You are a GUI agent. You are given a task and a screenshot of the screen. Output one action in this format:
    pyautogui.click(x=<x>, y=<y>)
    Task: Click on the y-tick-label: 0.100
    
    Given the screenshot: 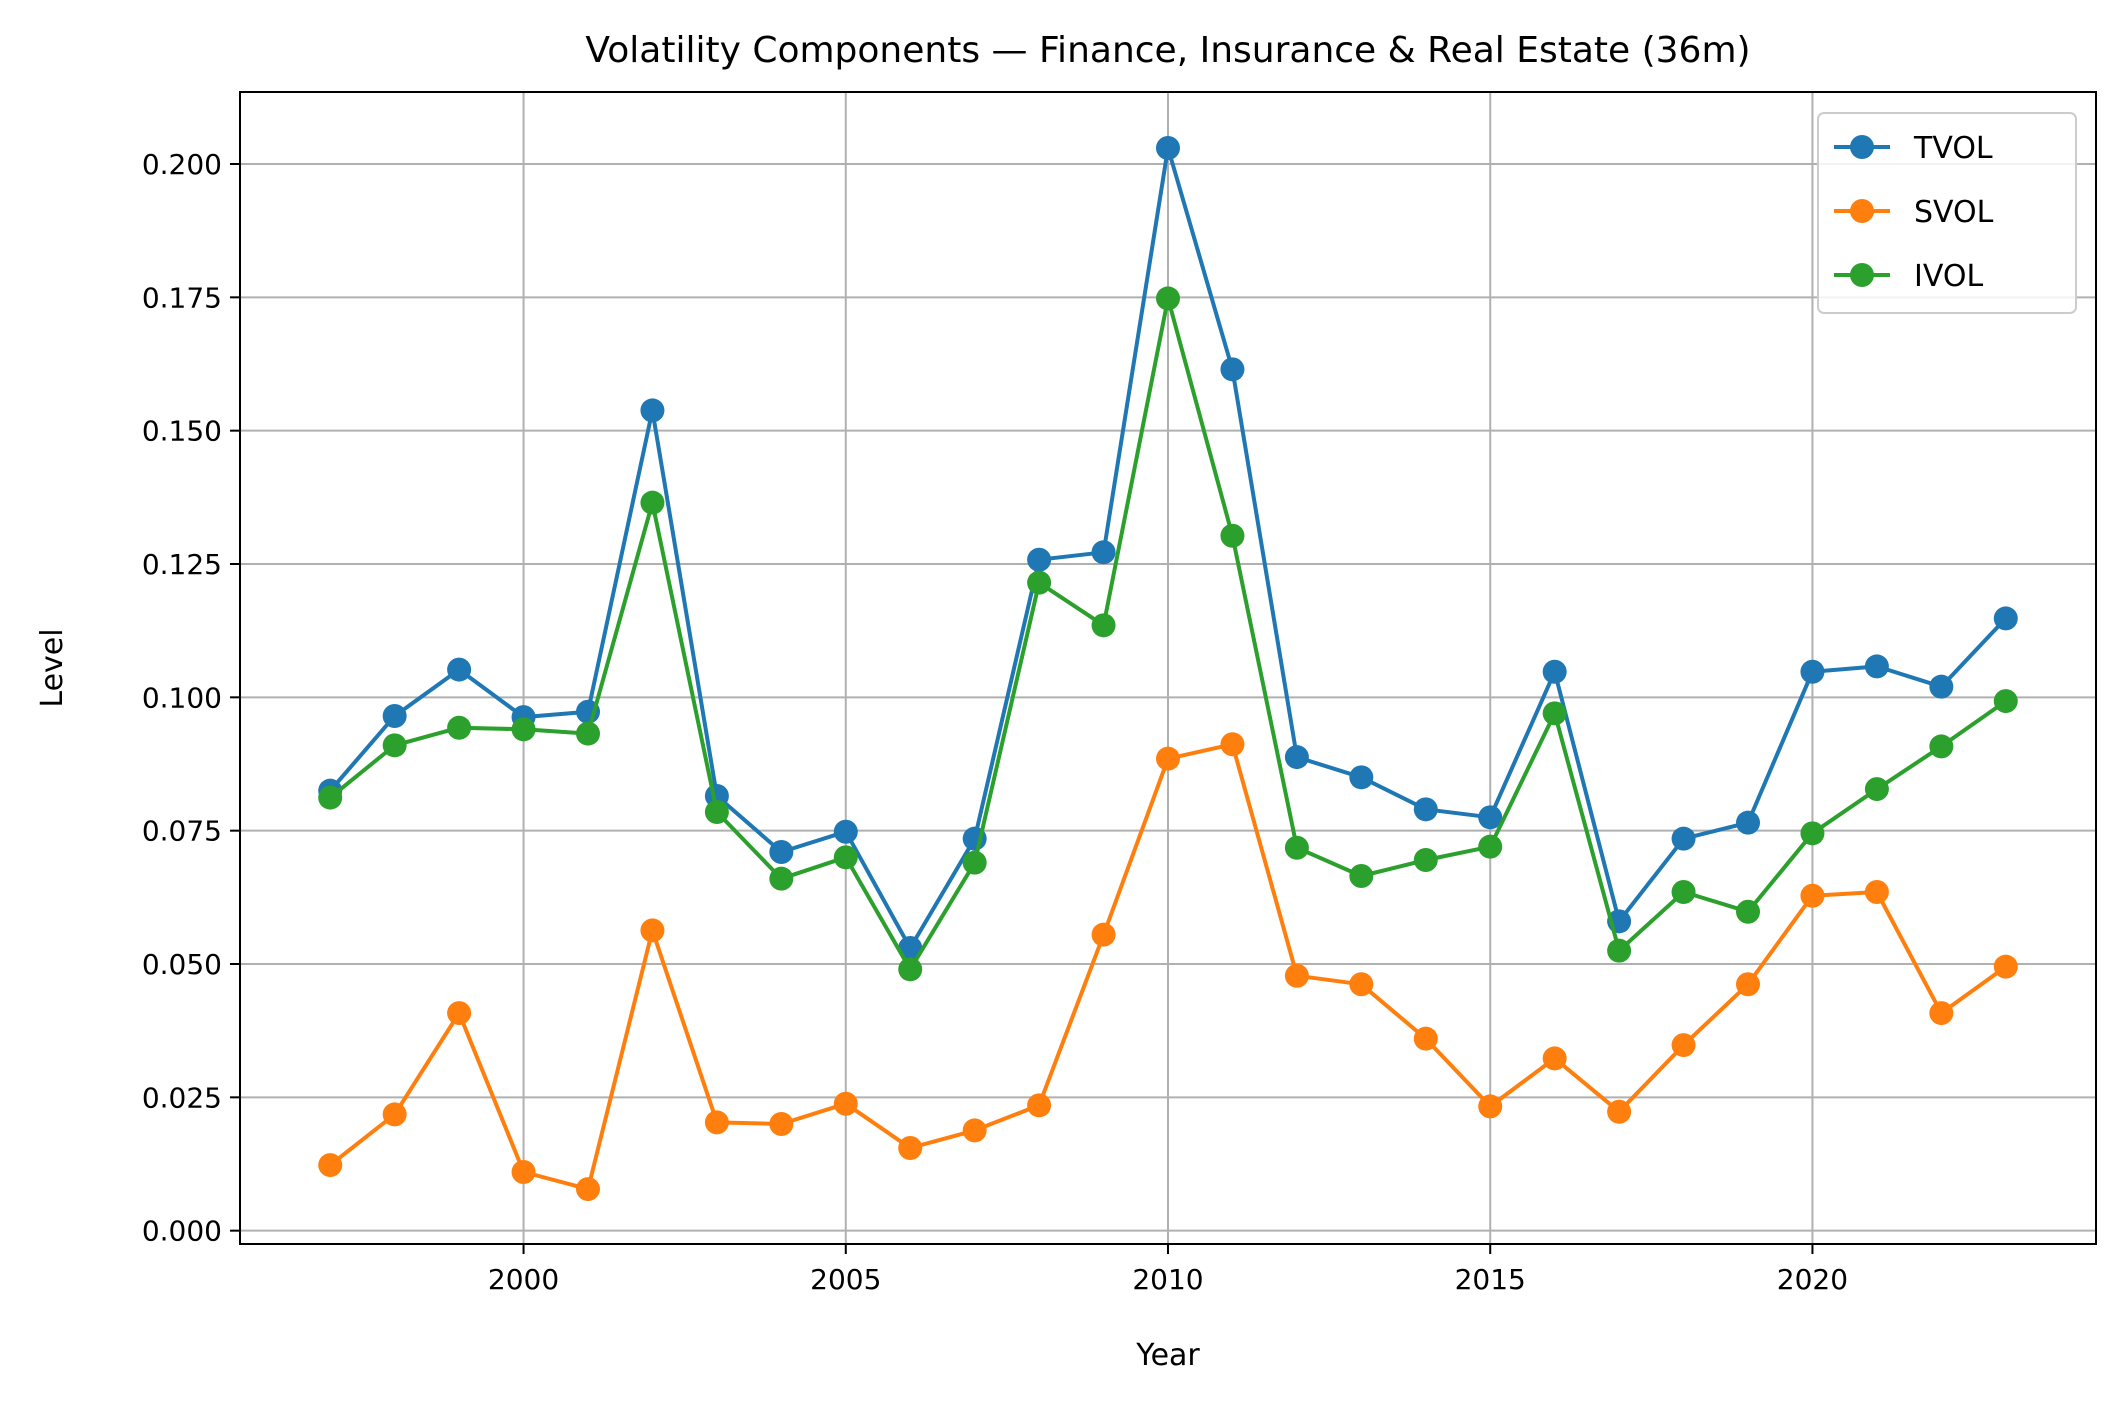 What is the action you would take?
    pyautogui.click(x=182, y=697)
    